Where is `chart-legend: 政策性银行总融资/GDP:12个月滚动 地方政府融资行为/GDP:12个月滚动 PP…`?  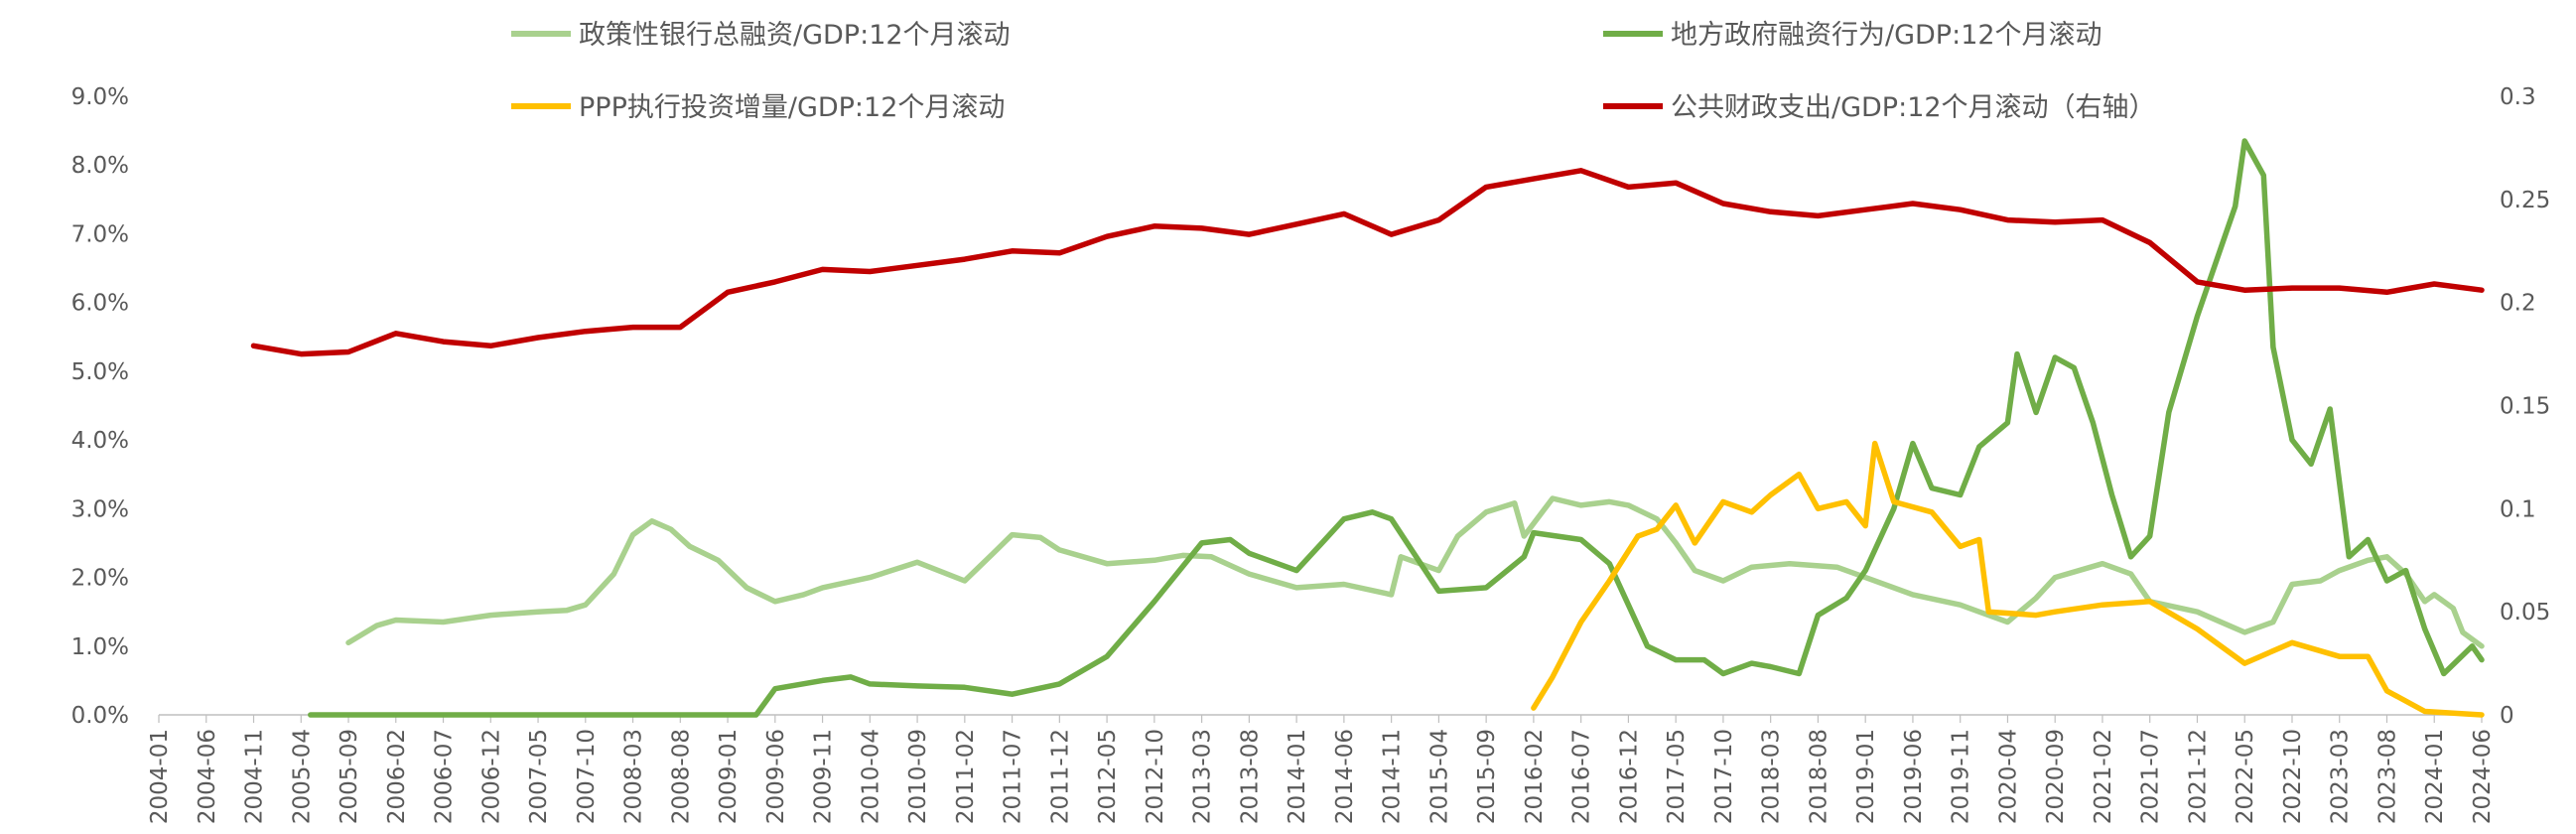 chart-legend: 政策性银行总融资/GDP:12个月滚动 地方政府融资行为/GDP:12个月滚动 PP… is located at coordinates (1333, 71).